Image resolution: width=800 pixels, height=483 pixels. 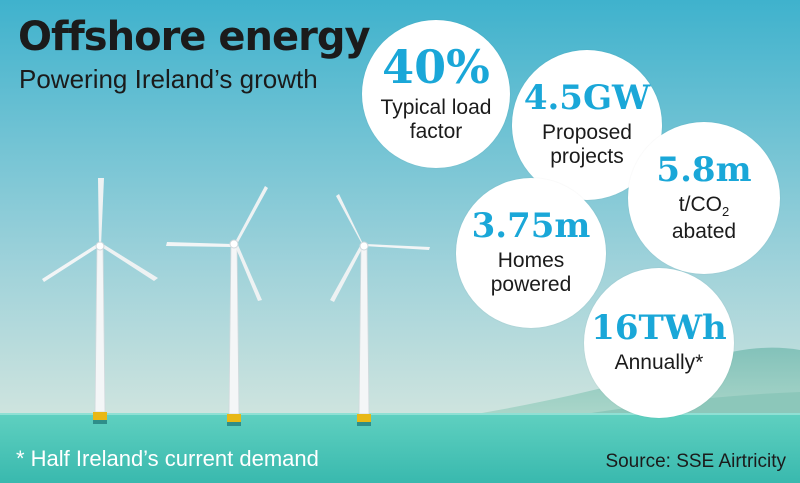 I want to click on stat-bubble-load-factor: 40% Typical load factor, so click(x=436, y=94).